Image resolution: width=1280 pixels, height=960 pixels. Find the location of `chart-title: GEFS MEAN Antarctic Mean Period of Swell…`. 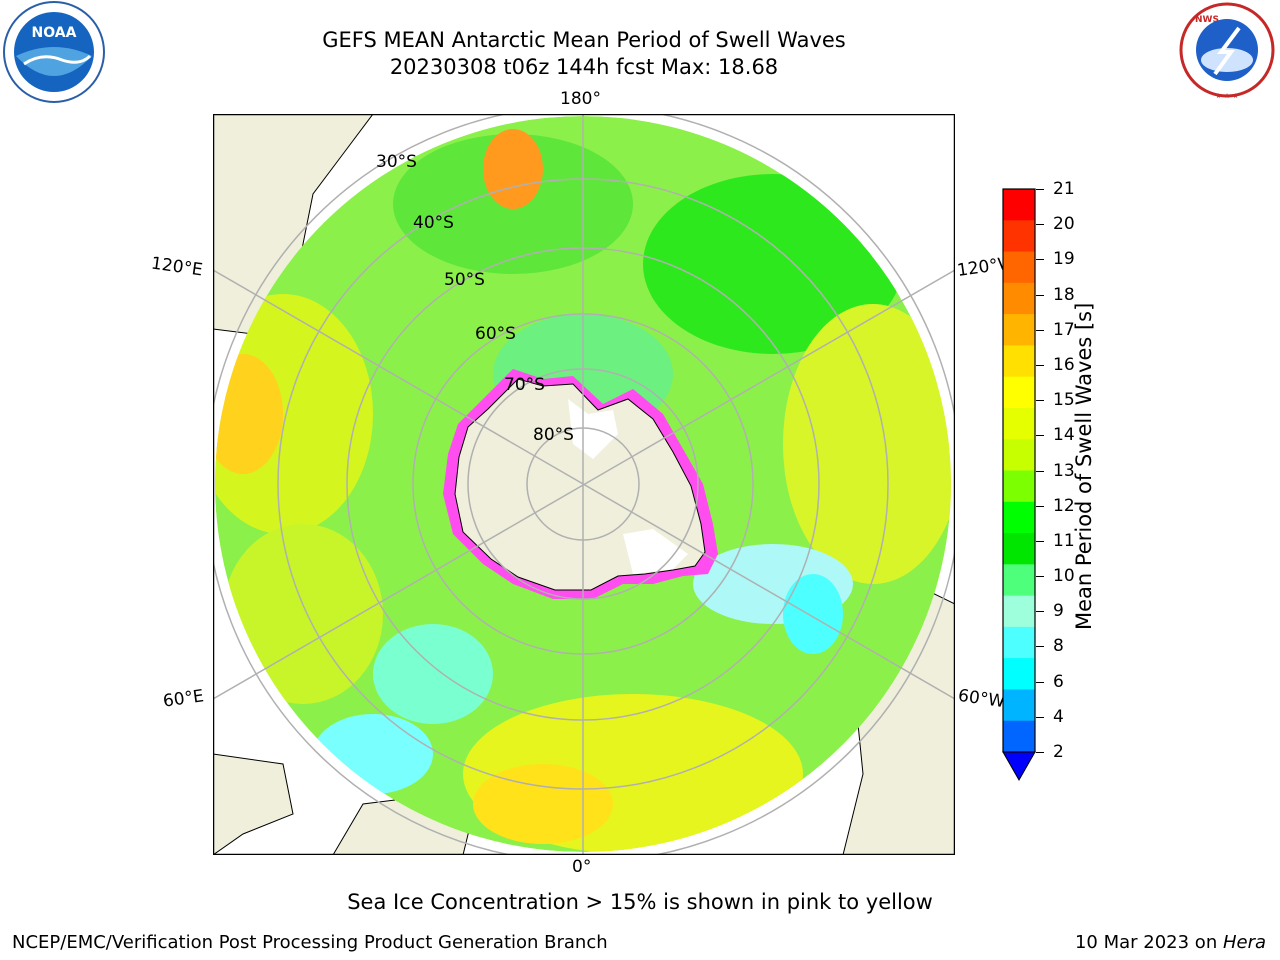

chart-title: GEFS MEAN Antarctic Mean Period of Swell… is located at coordinates (584, 40).